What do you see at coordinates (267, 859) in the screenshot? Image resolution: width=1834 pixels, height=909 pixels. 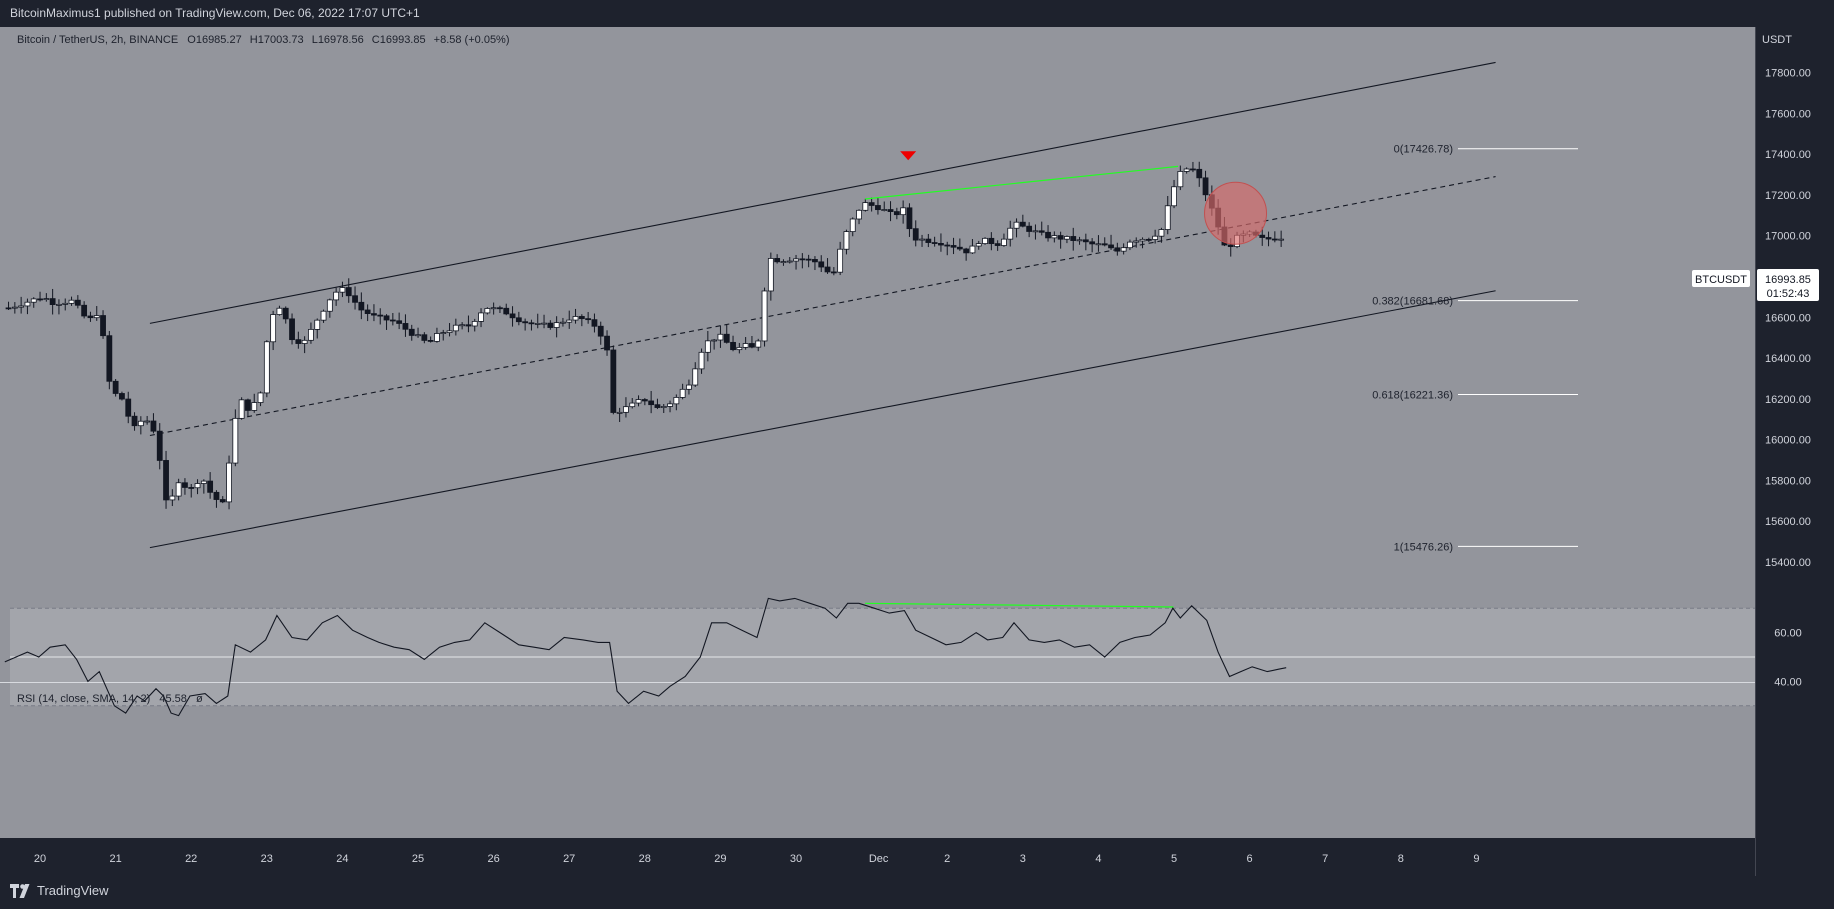 I see `time-tick-label: 23` at bounding box center [267, 859].